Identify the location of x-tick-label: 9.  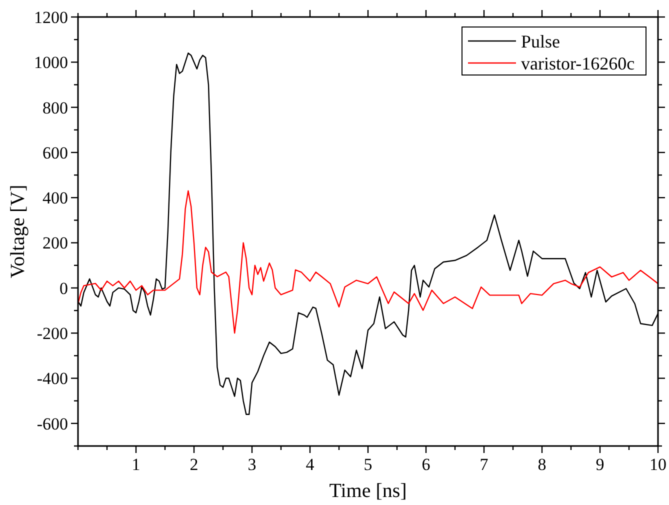
(600, 464).